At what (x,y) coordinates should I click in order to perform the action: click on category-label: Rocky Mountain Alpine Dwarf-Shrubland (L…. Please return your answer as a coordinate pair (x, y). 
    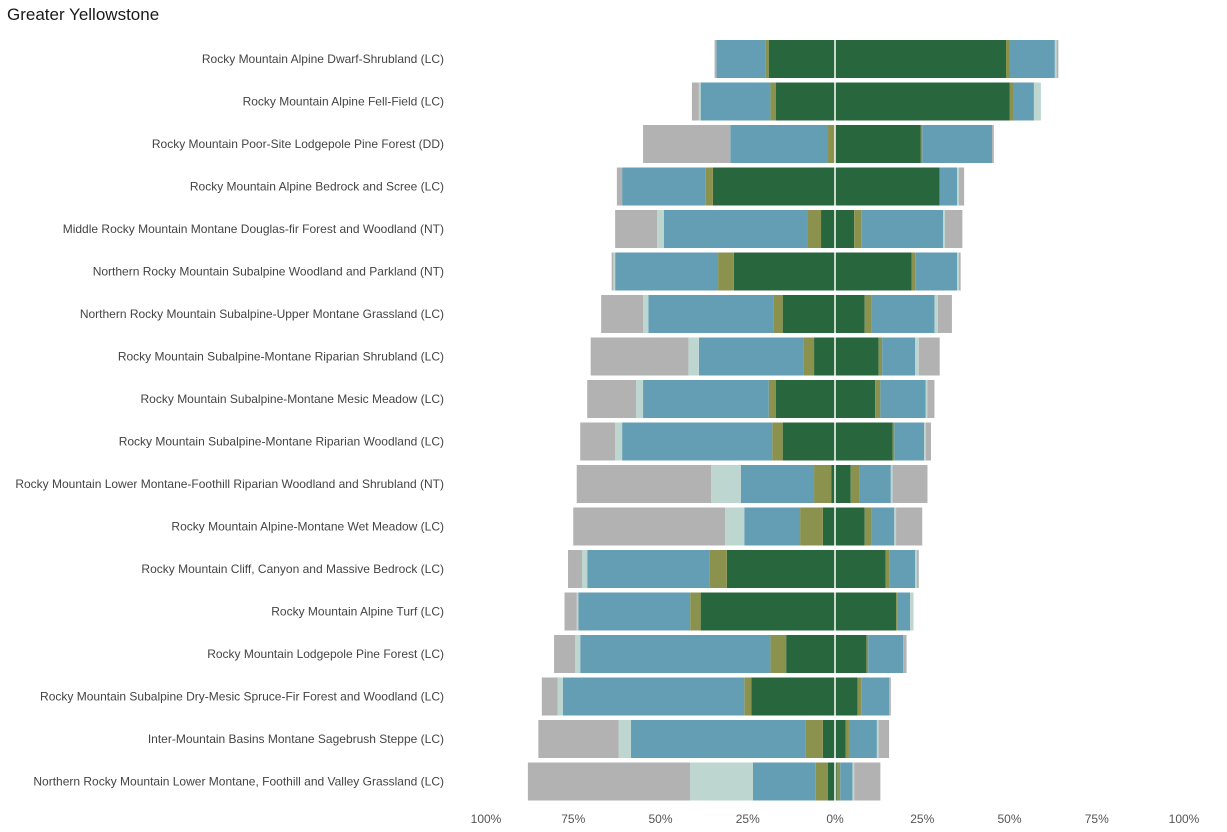
    Looking at the image, I should click on (323, 59).